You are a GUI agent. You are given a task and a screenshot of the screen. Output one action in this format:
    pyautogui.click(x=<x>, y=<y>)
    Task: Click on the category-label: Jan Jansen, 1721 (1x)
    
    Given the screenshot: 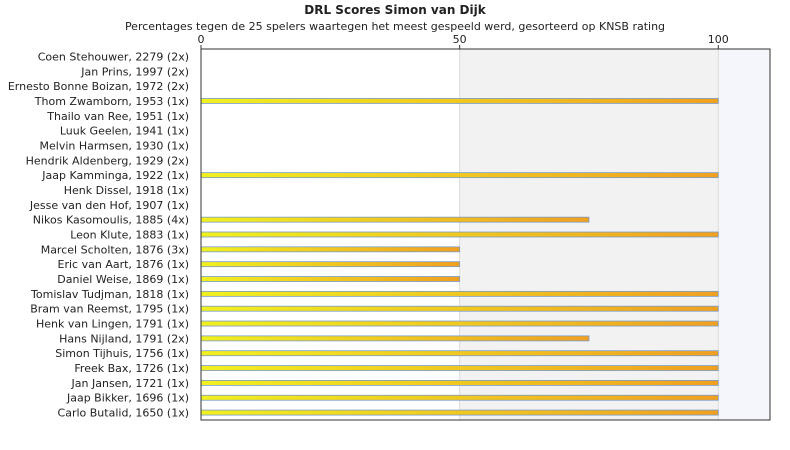 What is the action you would take?
    pyautogui.click(x=130, y=383)
    